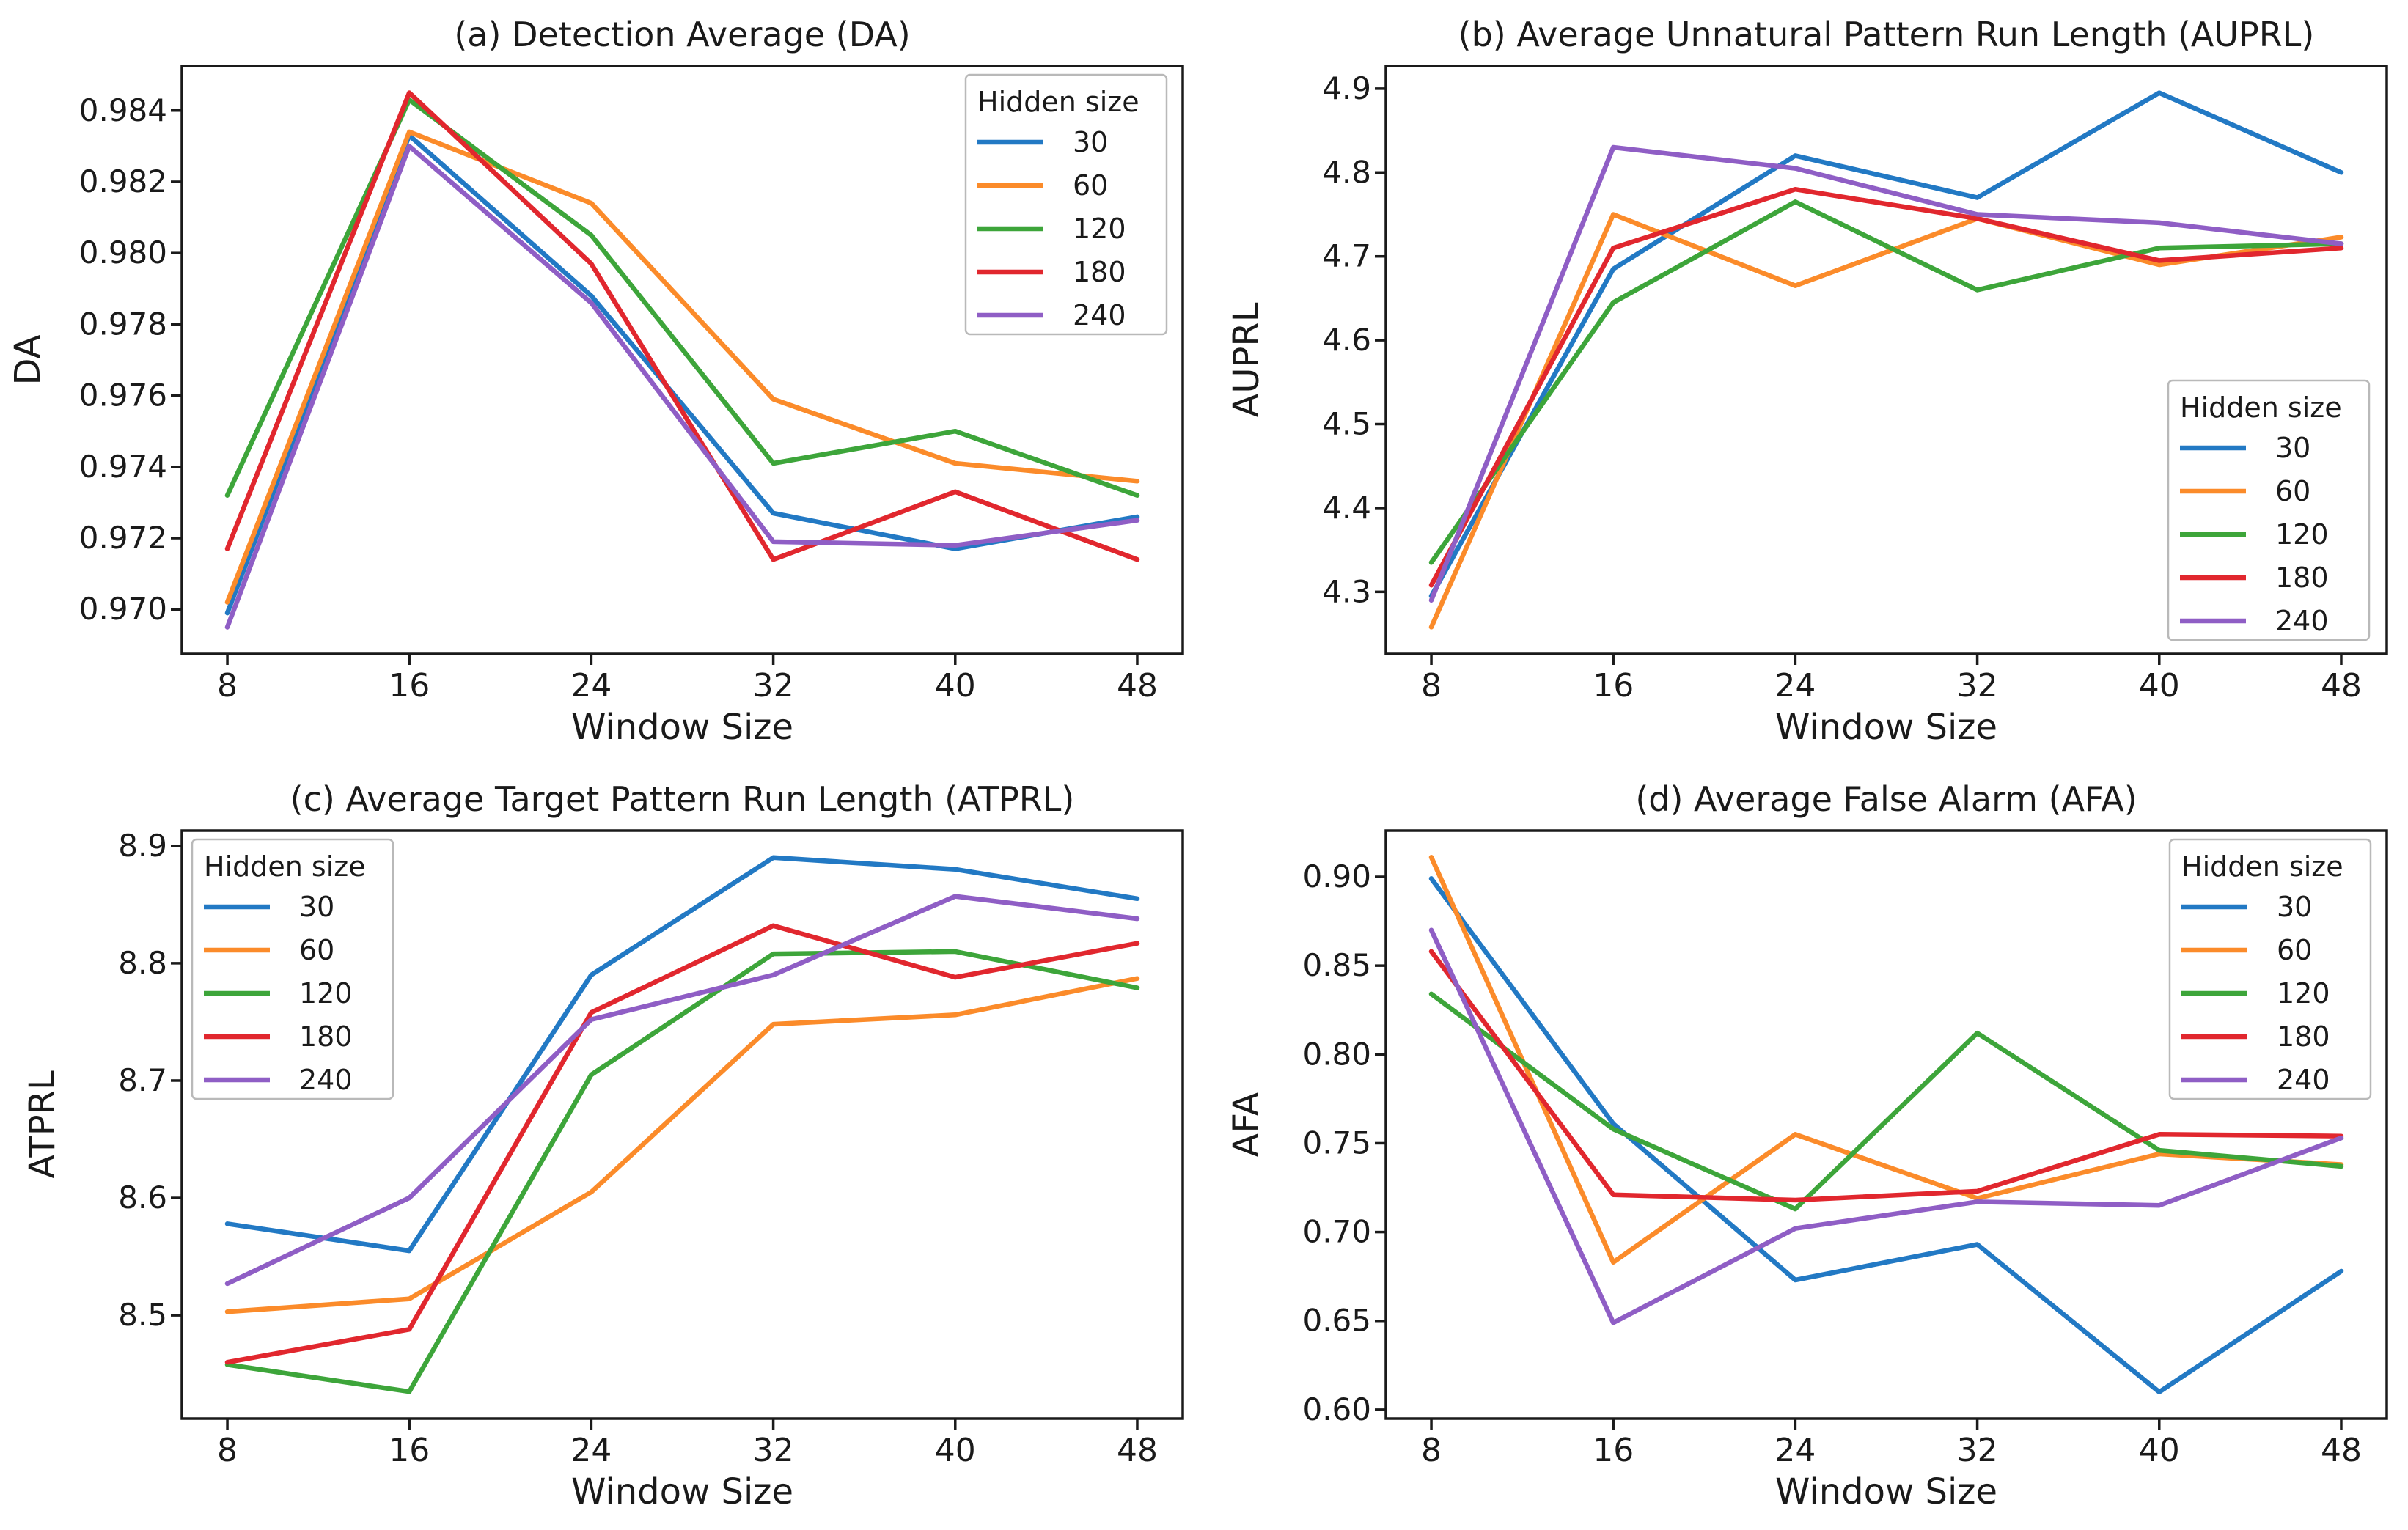  What do you see at coordinates (1347, 88) in the screenshot?
I see `y-tick-label: 4.9` at bounding box center [1347, 88].